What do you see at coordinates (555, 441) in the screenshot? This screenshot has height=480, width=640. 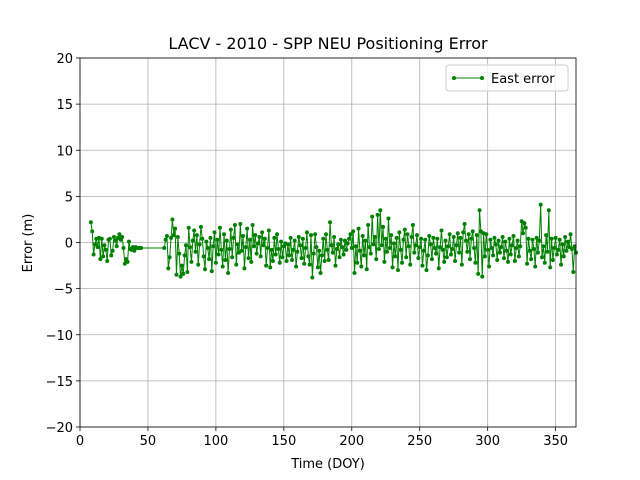 I see `x-tick-label: 350` at bounding box center [555, 441].